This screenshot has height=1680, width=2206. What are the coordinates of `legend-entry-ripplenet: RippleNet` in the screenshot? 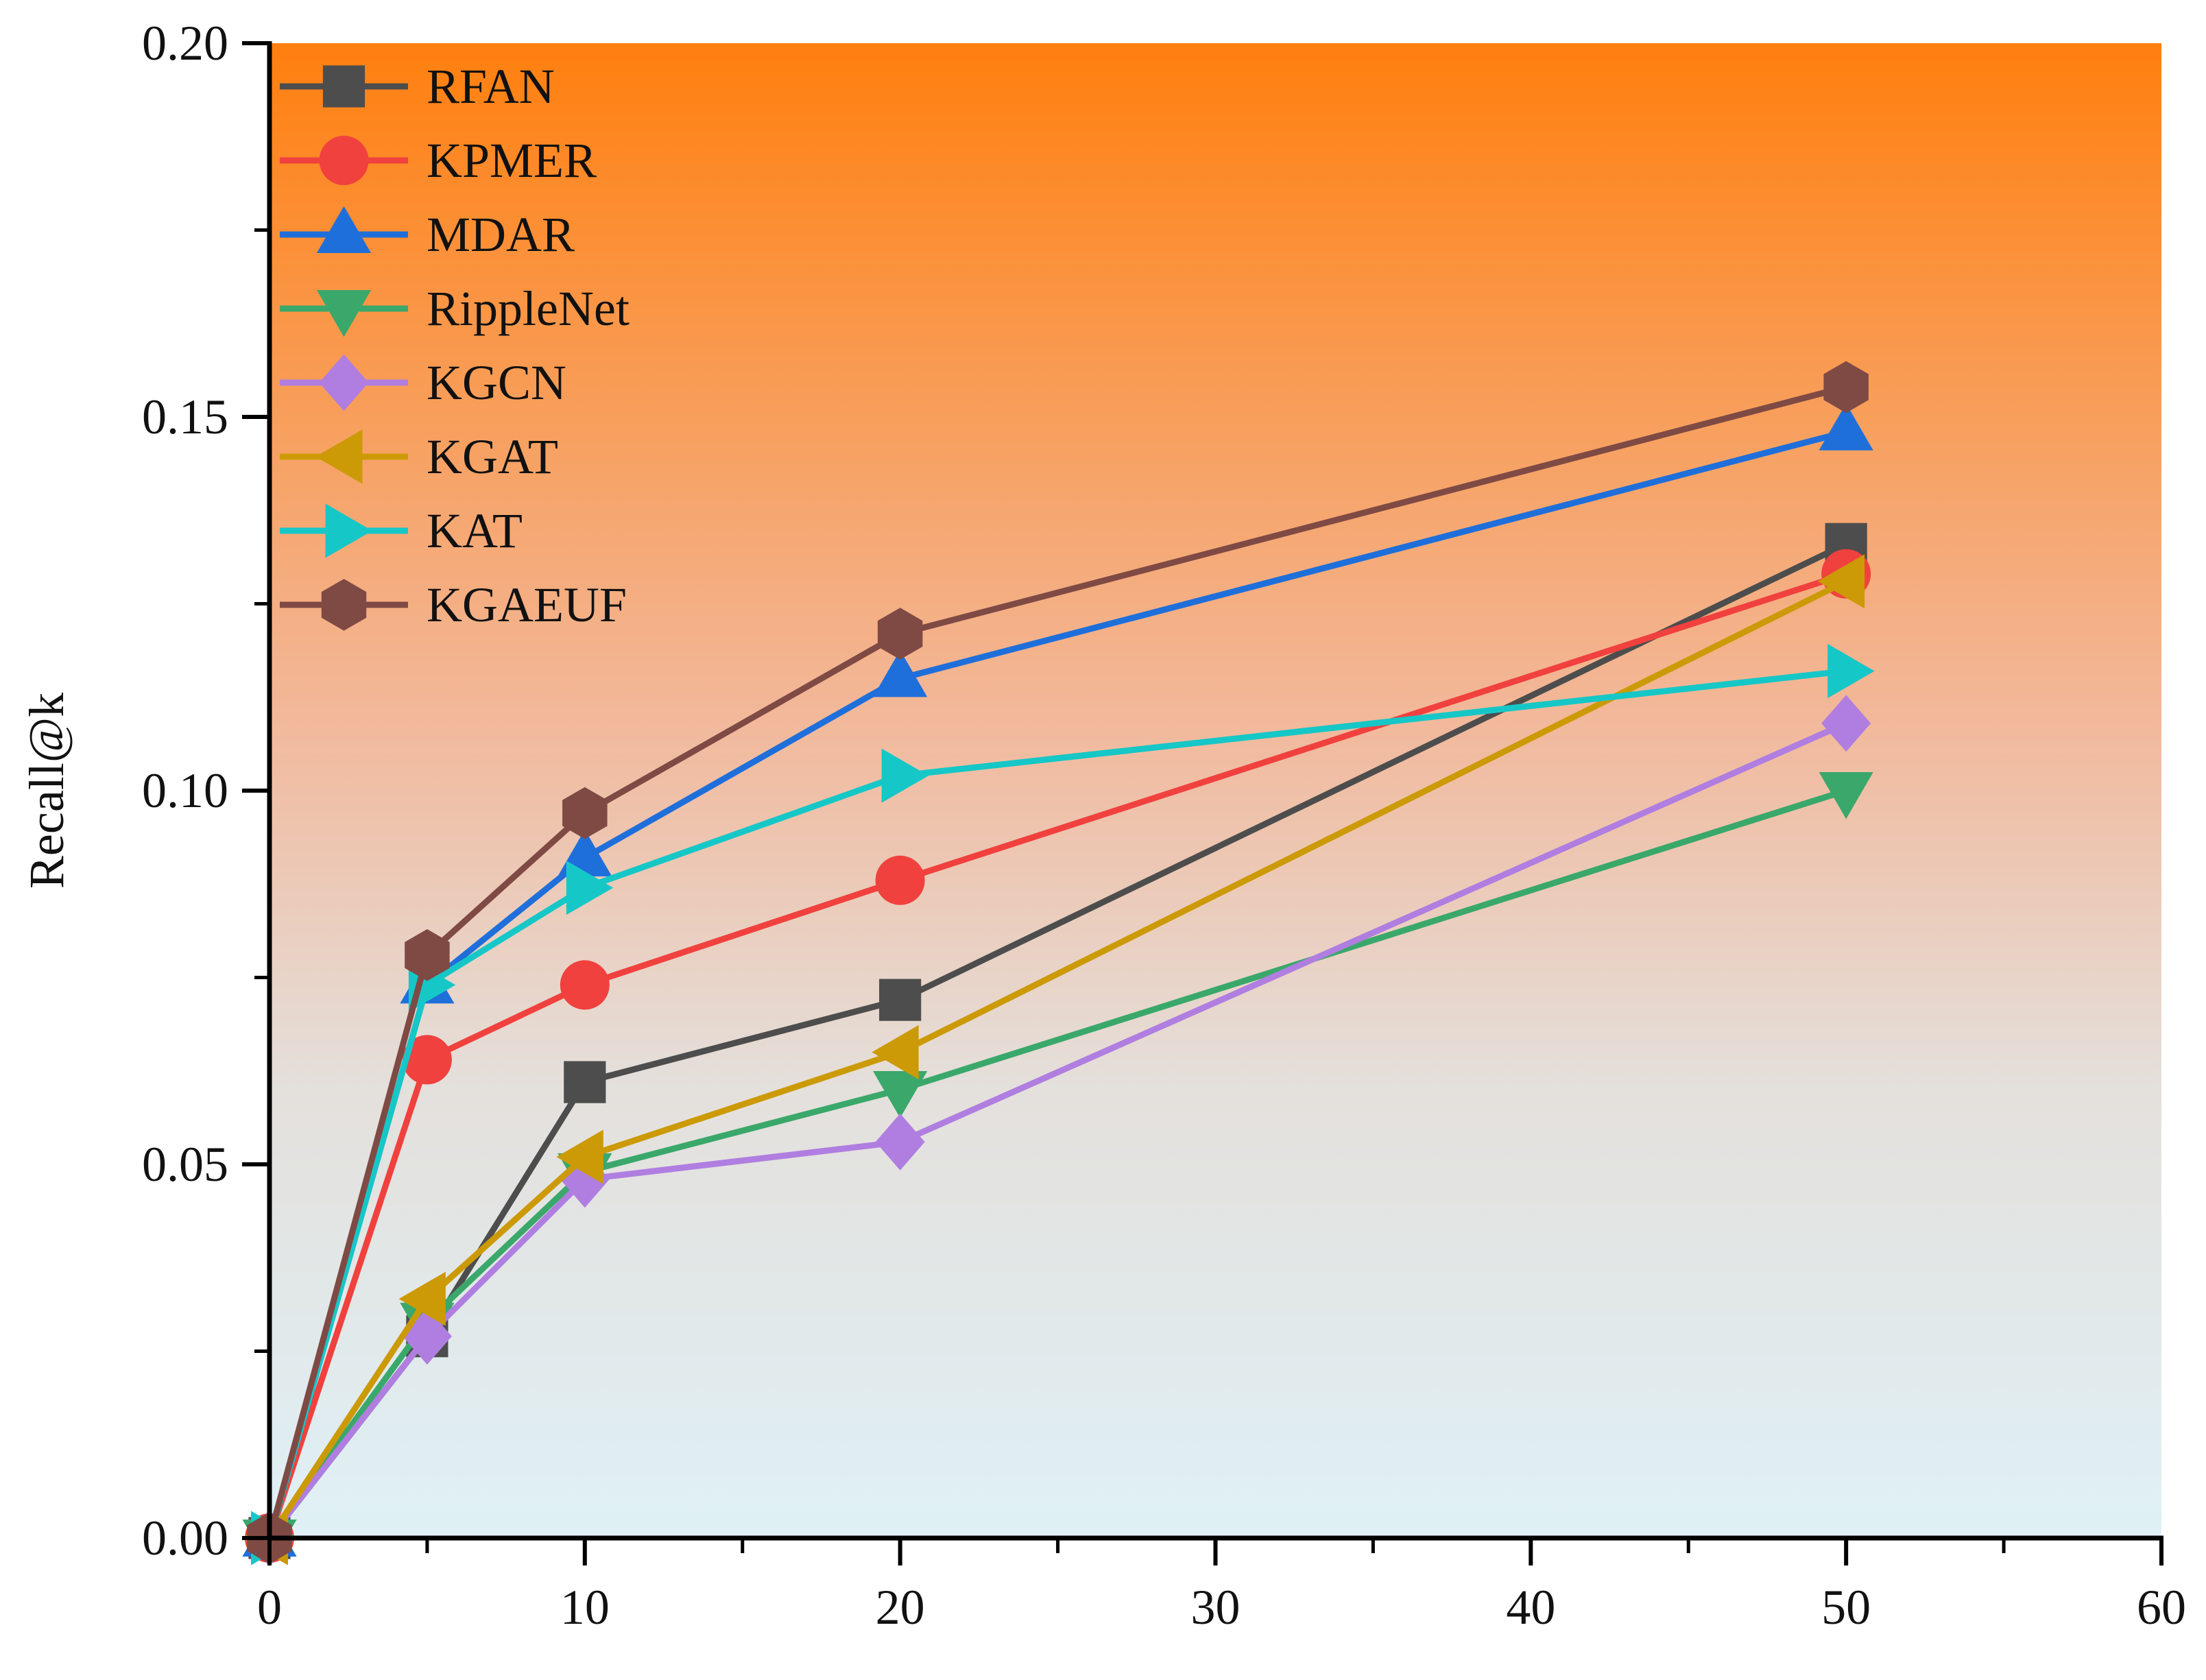 It's located at (455, 309).